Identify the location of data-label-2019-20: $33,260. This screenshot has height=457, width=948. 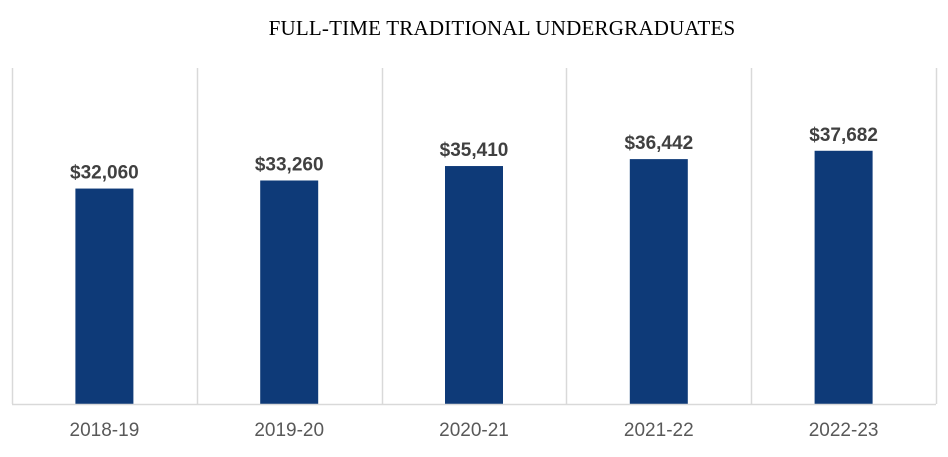
(289, 164).